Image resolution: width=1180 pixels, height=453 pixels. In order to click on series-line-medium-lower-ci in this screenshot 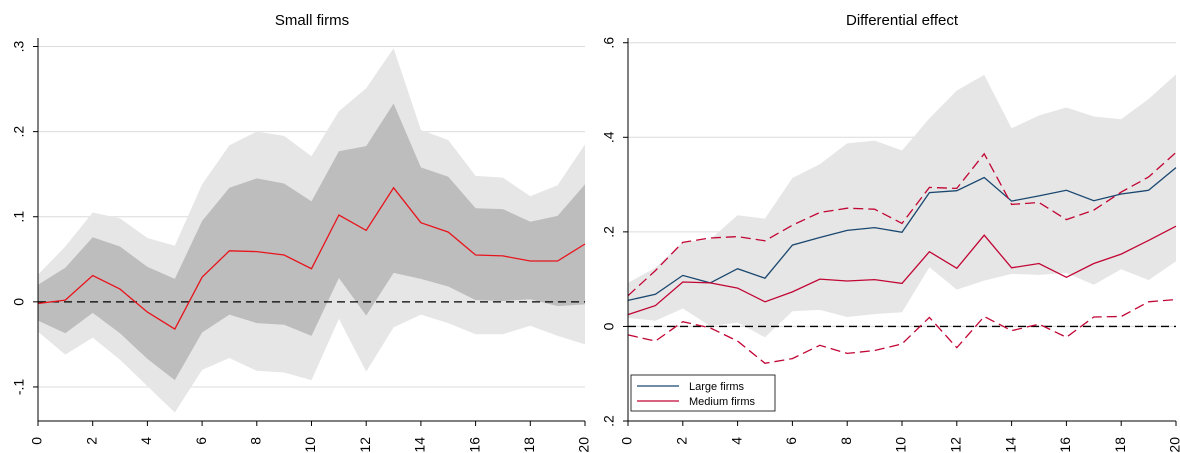, I will do `click(902, 331)`.